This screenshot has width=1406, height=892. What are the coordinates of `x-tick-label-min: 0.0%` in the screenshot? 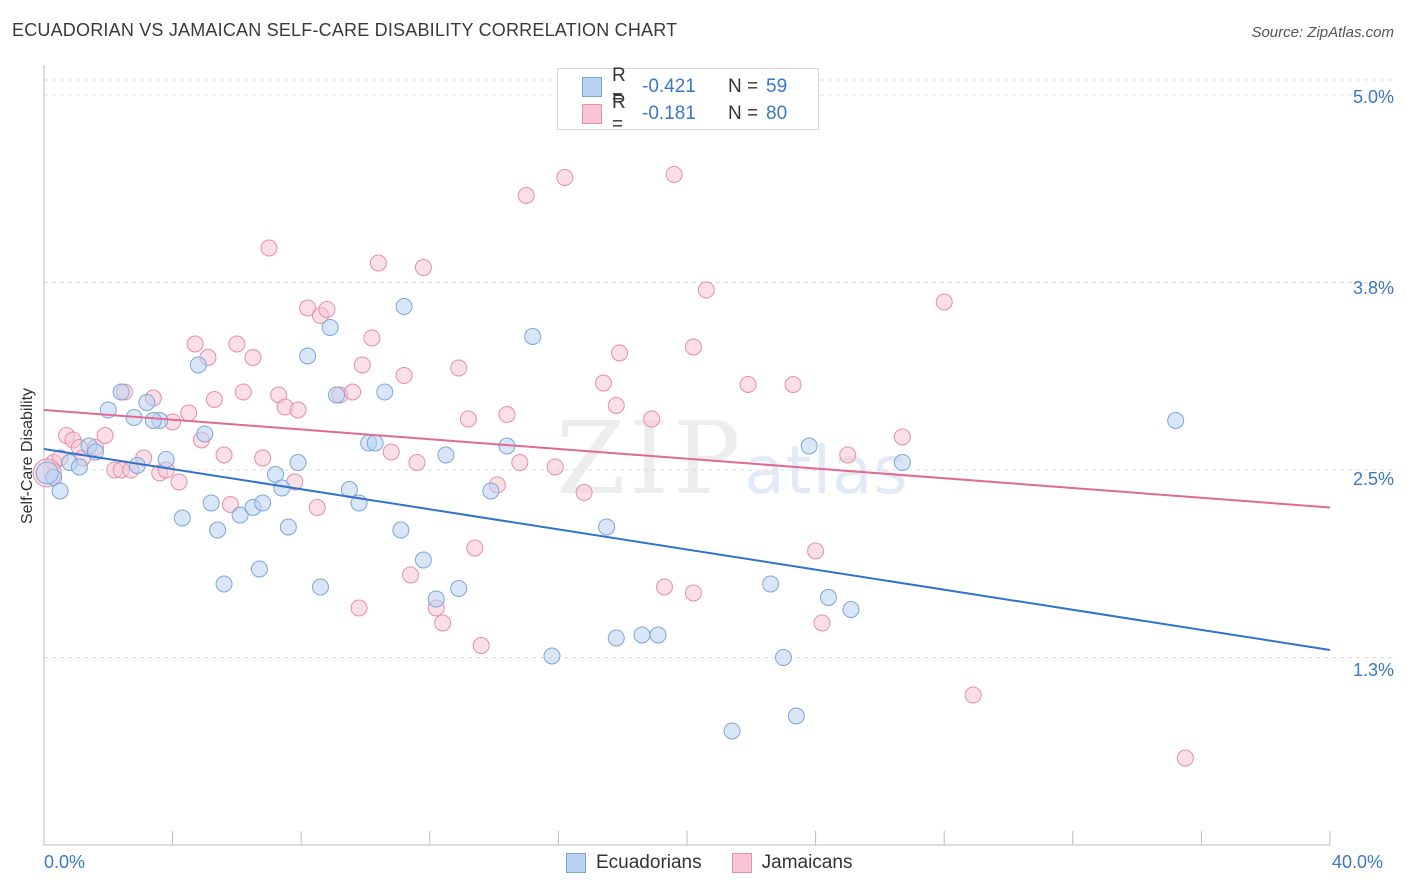 It's located at (65, 862).